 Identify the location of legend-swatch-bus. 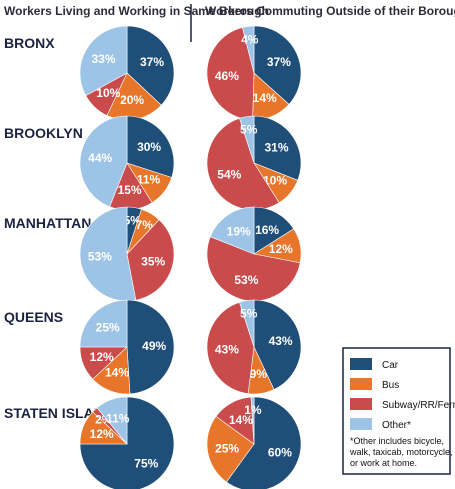
(361, 384).